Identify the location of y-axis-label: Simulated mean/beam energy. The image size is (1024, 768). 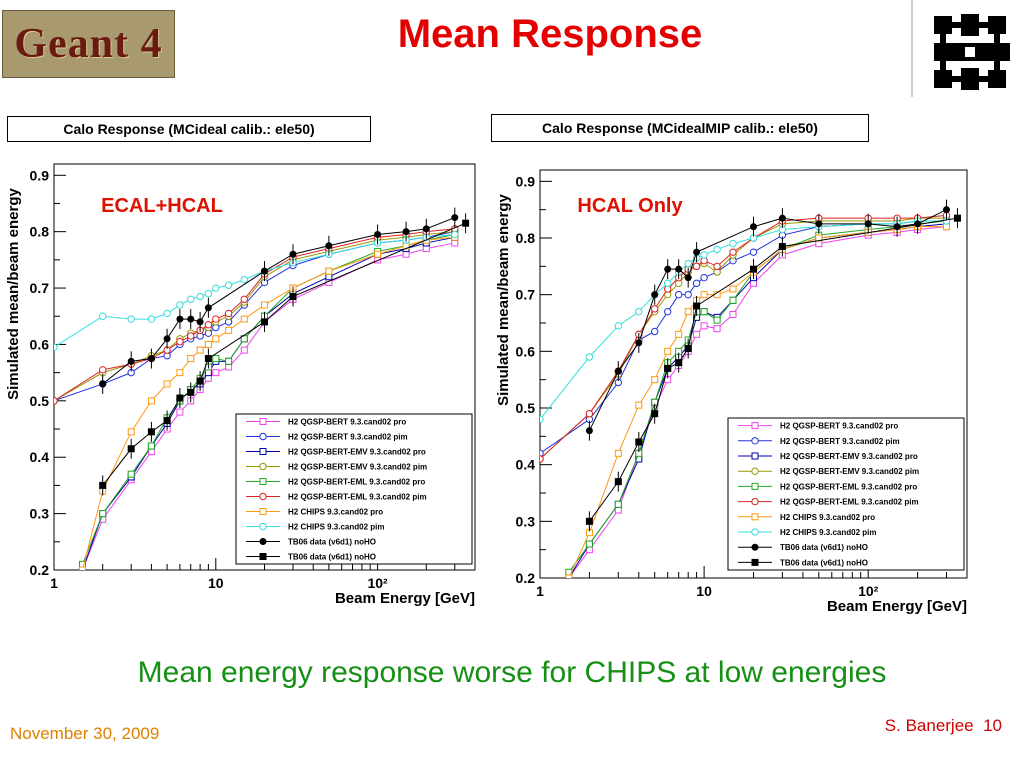
(503, 299).